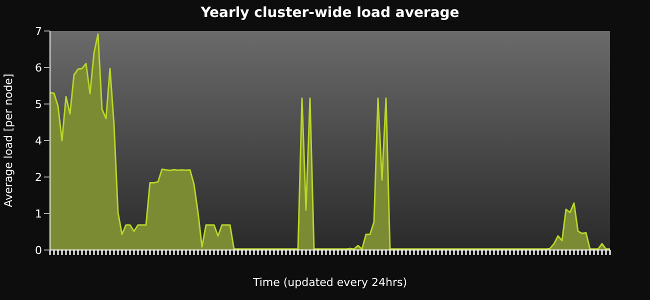 The height and width of the screenshot is (300, 650). Describe the element at coordinates (38, 67) in the screenshot. I see `y-tick-label: 6` at that location.